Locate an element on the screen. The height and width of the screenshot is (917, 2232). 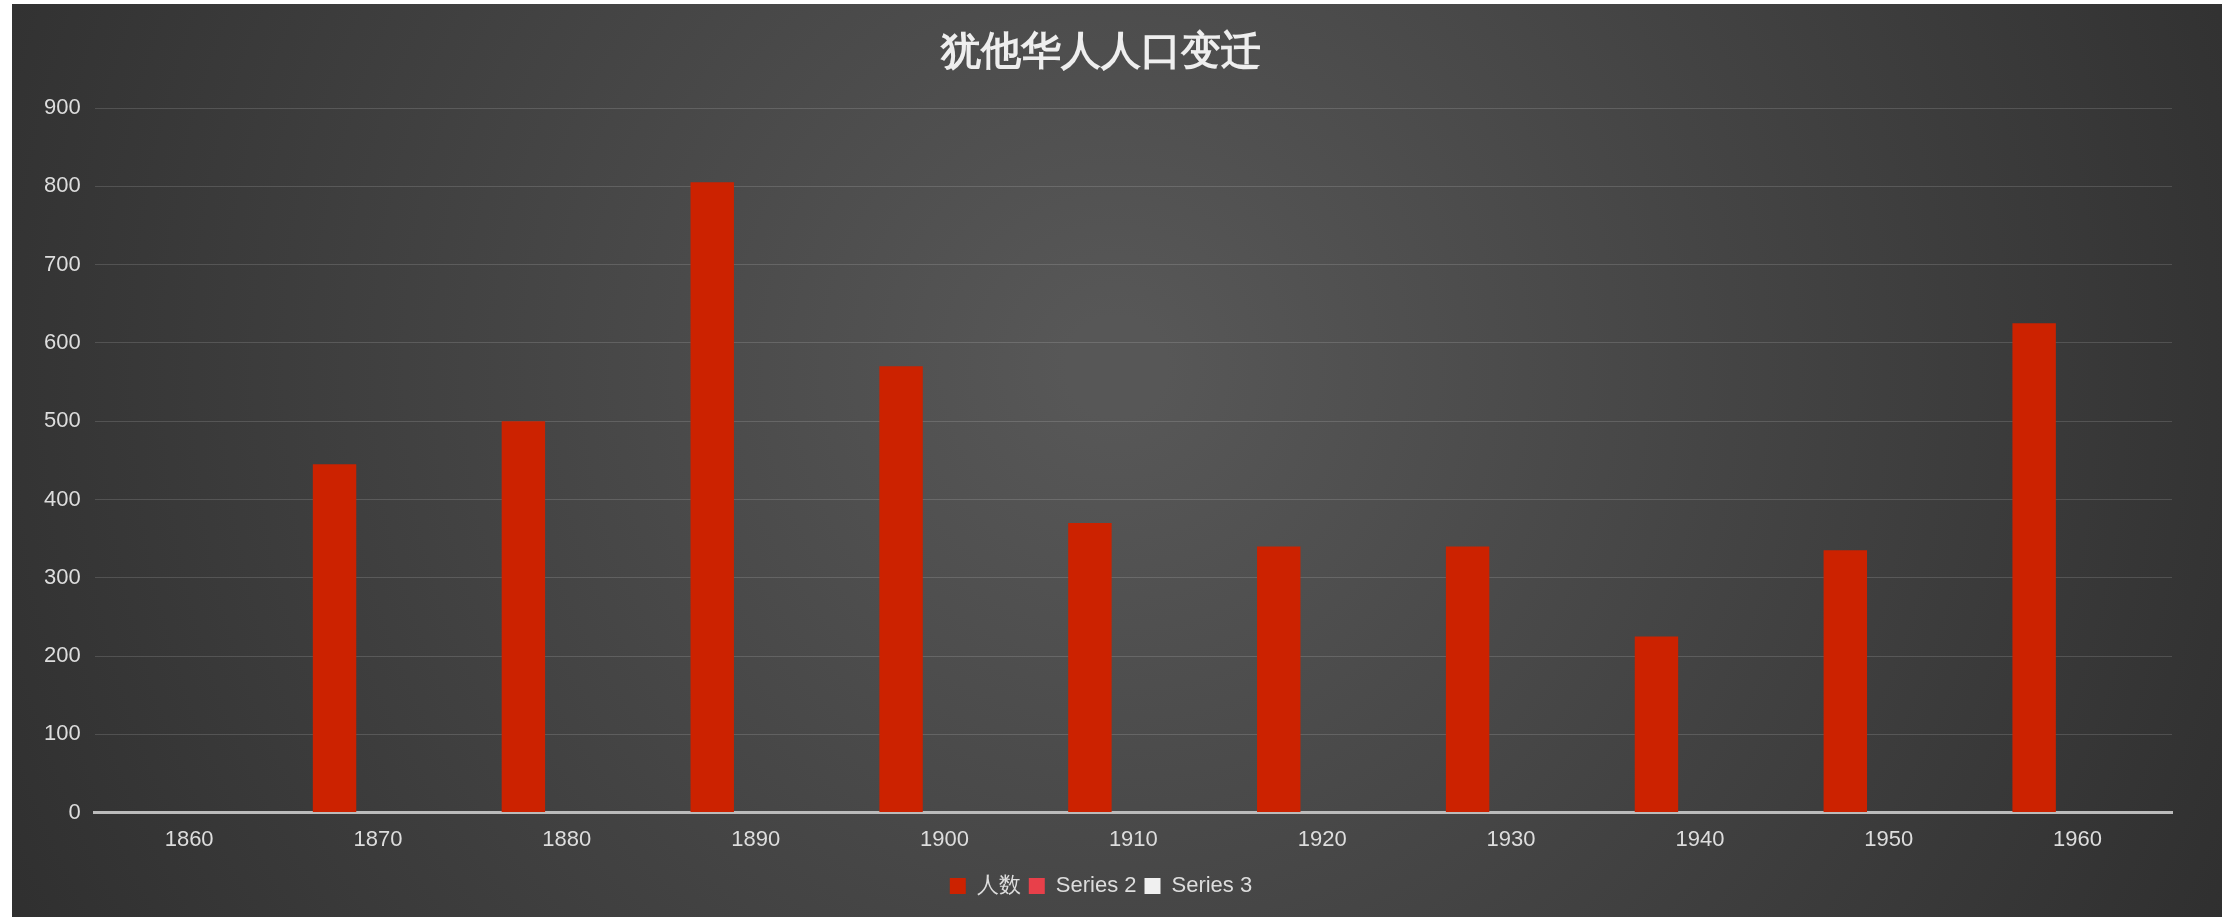
y-tick-label: 900 is located at coordinates (62, 107).